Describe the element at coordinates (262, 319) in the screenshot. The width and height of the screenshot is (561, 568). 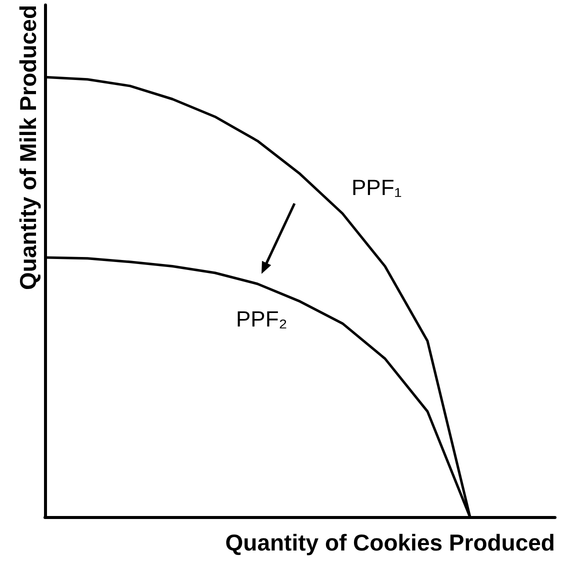
I see `series-label: PPF₂` at that location.